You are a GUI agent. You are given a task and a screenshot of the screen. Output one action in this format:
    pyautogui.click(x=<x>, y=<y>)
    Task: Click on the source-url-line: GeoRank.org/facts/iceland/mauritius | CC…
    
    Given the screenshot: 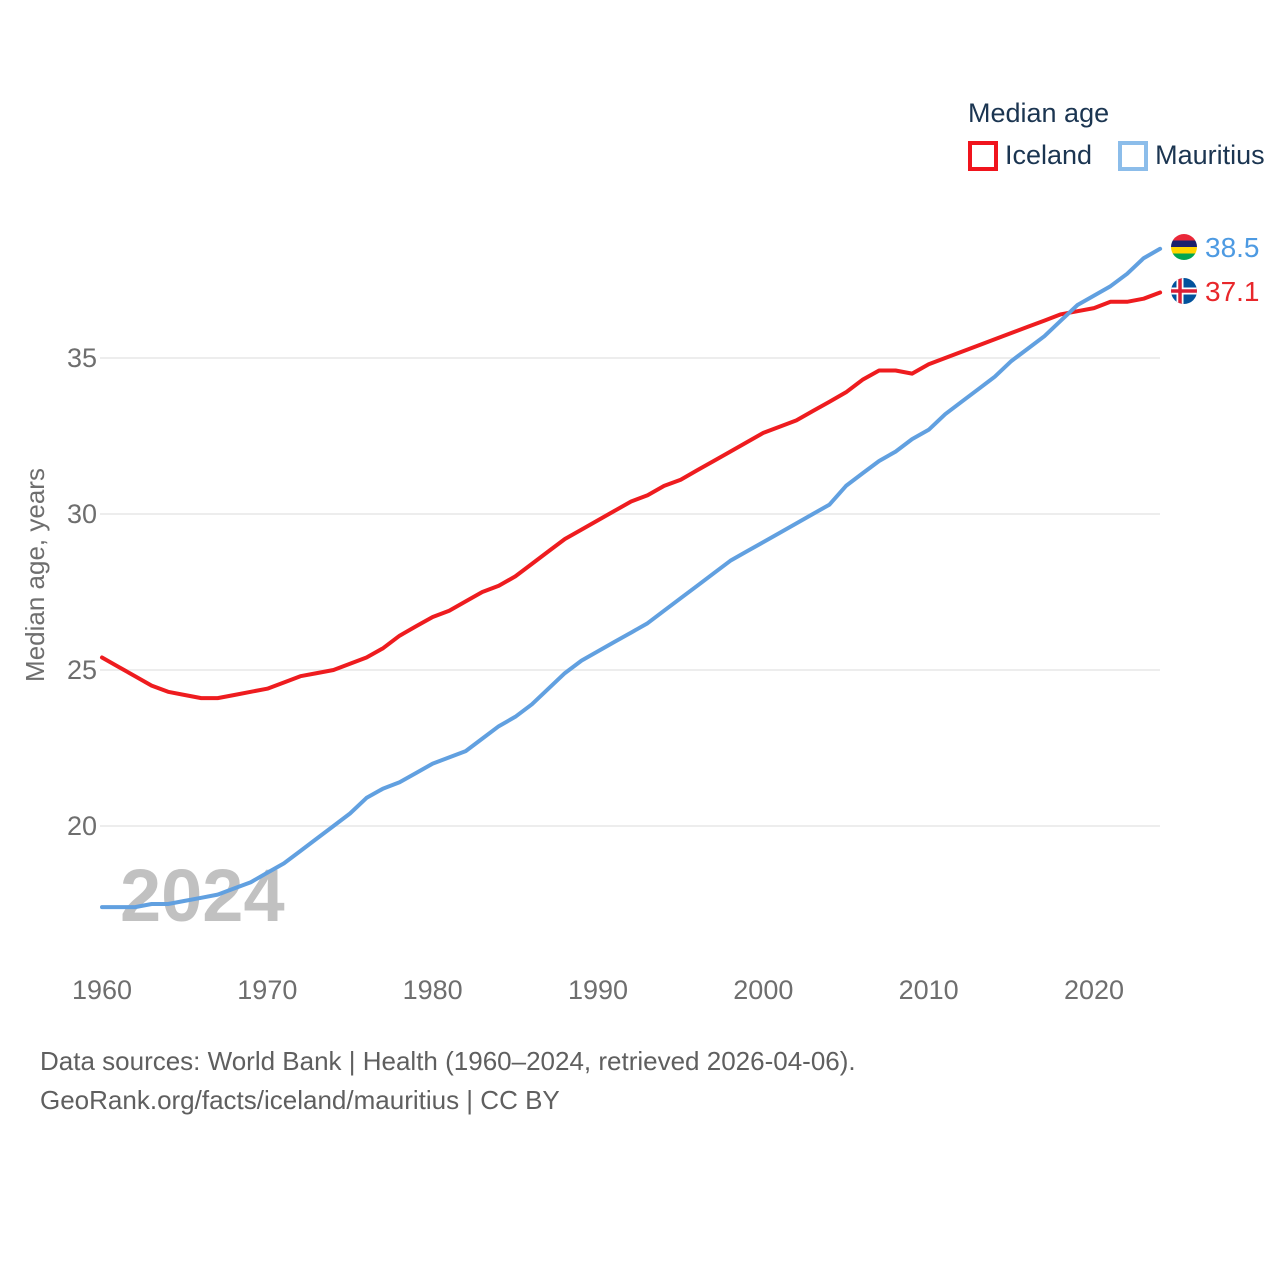 What is the action you would take?
    pyautogui.click(x=300, y=1100)
    